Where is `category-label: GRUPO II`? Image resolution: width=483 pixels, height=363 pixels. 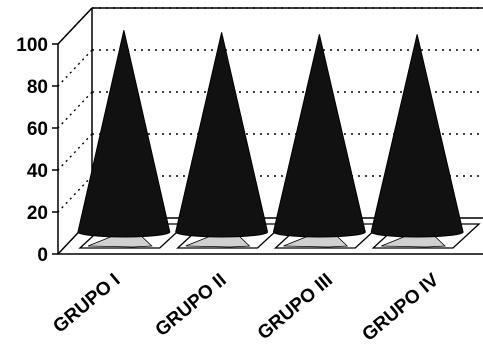
category-label: GRUPO II is located at coordinates (191, 305).